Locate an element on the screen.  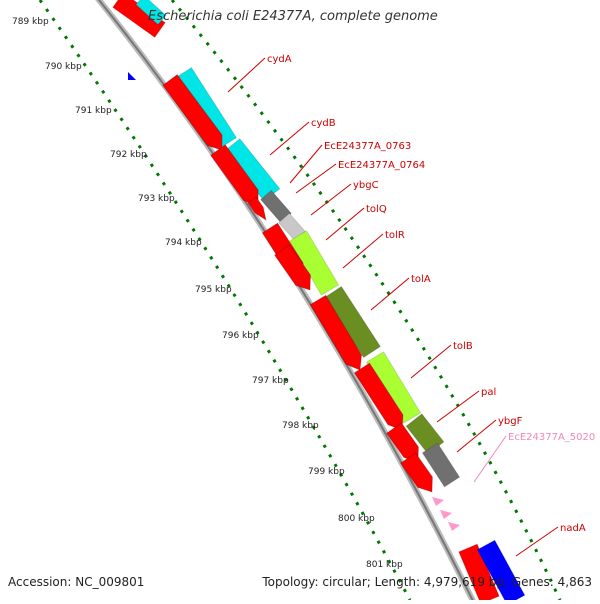
tick-label: 795 kbp is located at coordinates (213, 290).